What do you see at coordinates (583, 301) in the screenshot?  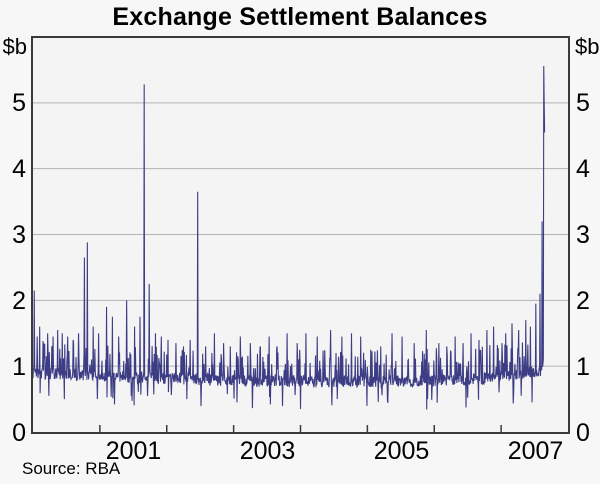 I see `y-tick-label-right: 2` at bounding box center [583, 301].